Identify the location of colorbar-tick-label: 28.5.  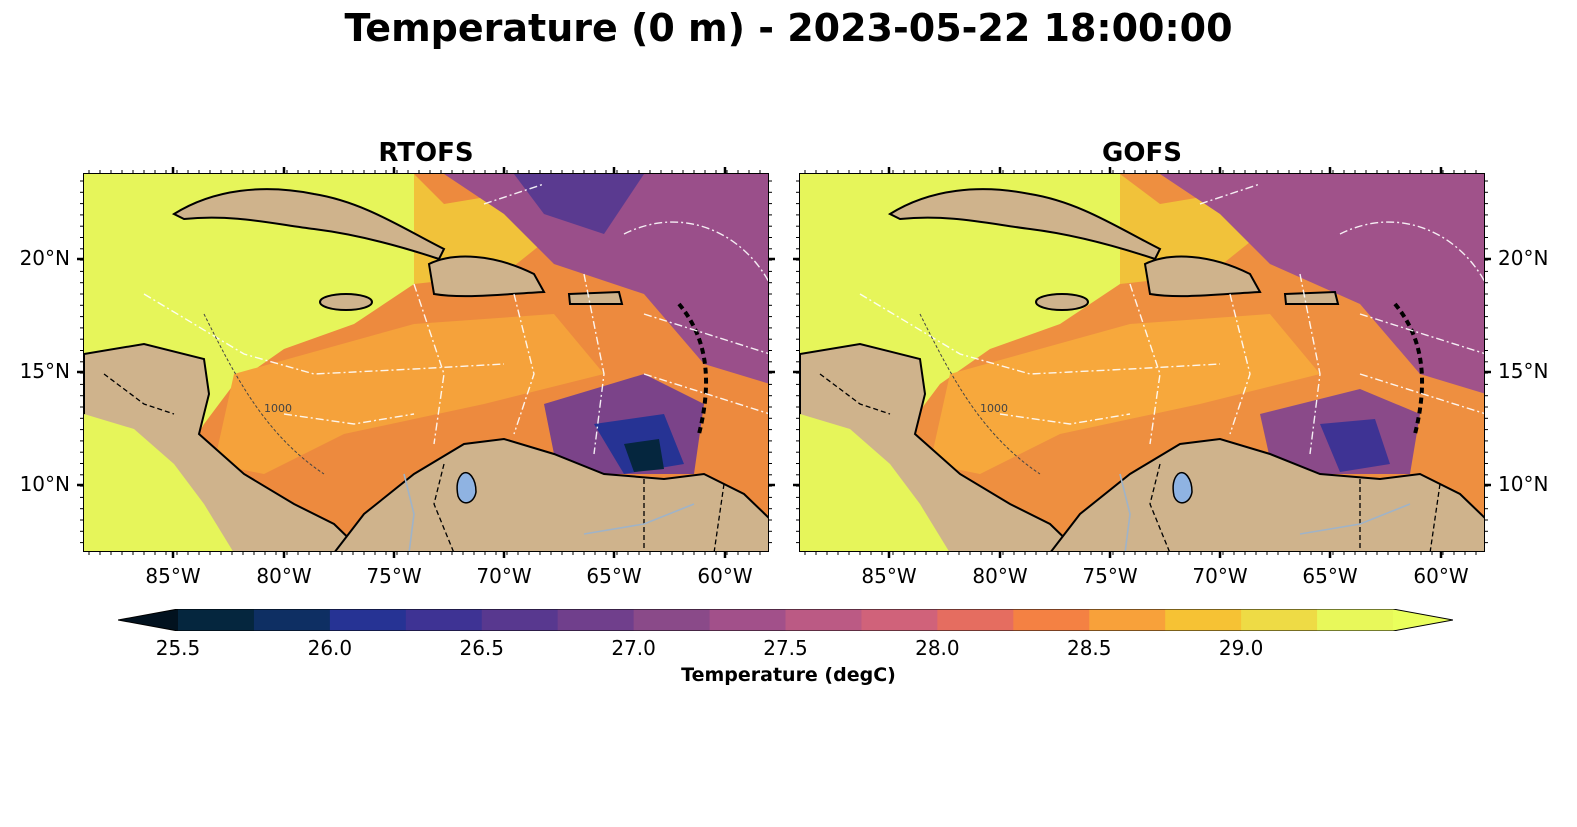
(1089, 648).